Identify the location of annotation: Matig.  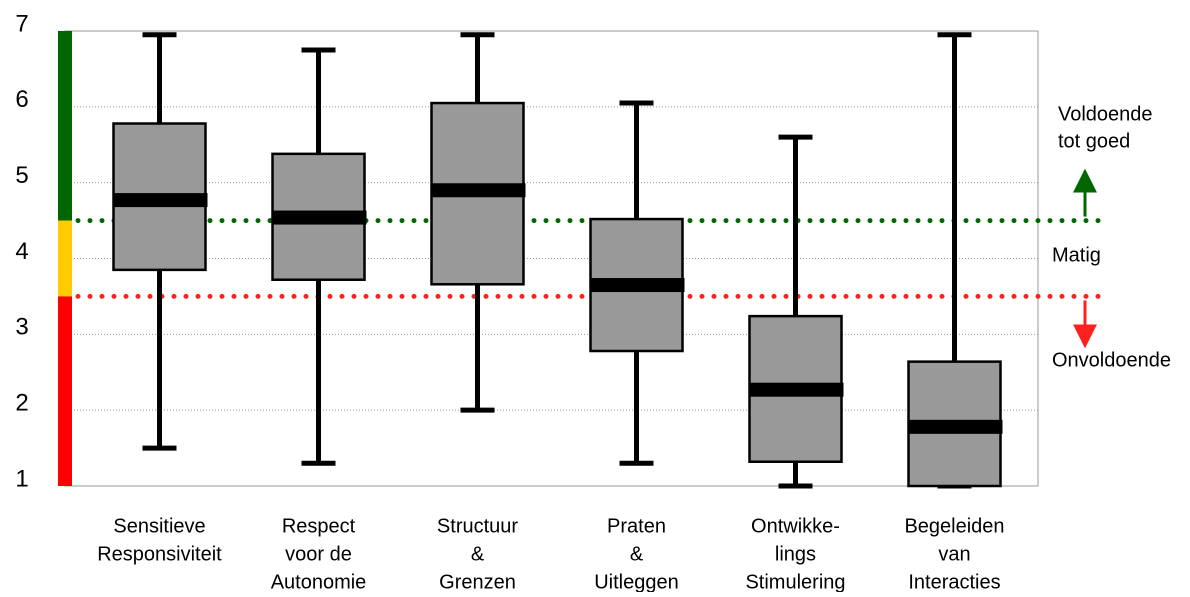
(1076, 255).